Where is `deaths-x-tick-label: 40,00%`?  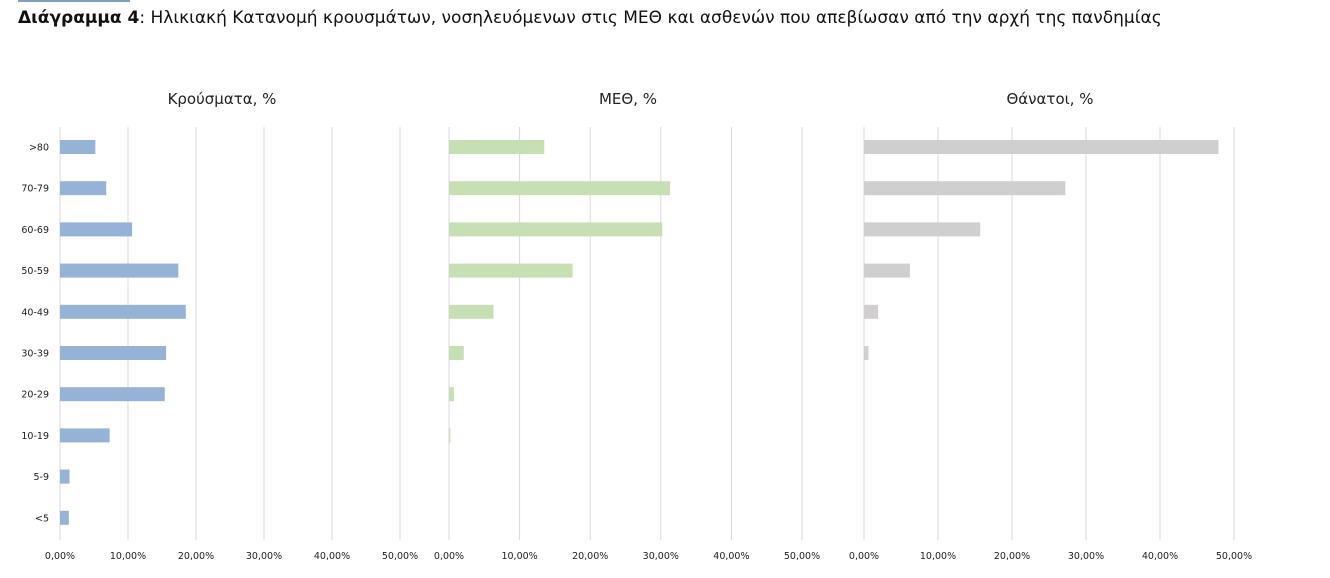
deaths-x-tick-label: 40,00% is located at coordinates (1160, 556).